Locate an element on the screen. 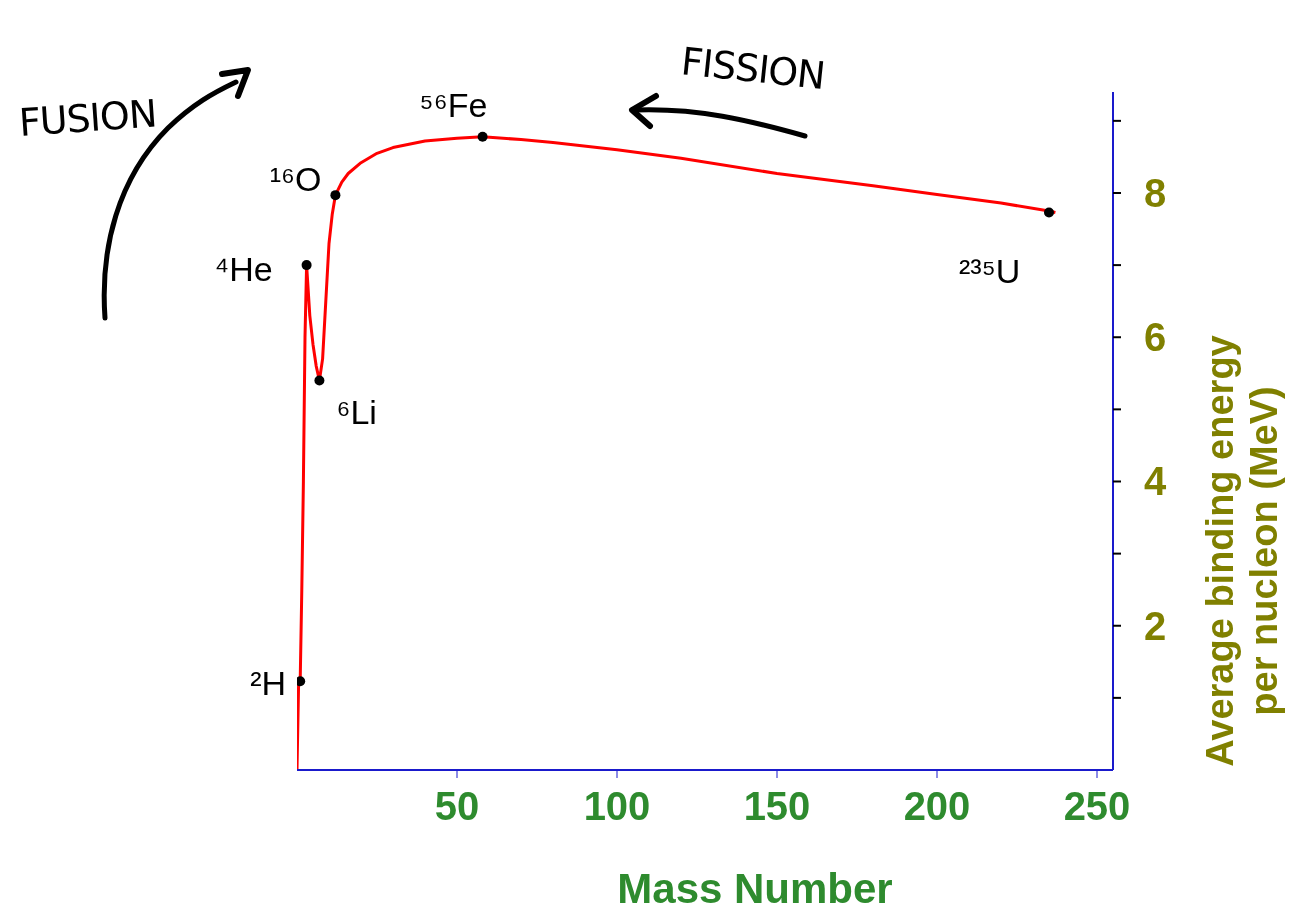 This screenshot has width=1302, height=919. y-tick-label: 6 is located at coordinates (1155, 337).